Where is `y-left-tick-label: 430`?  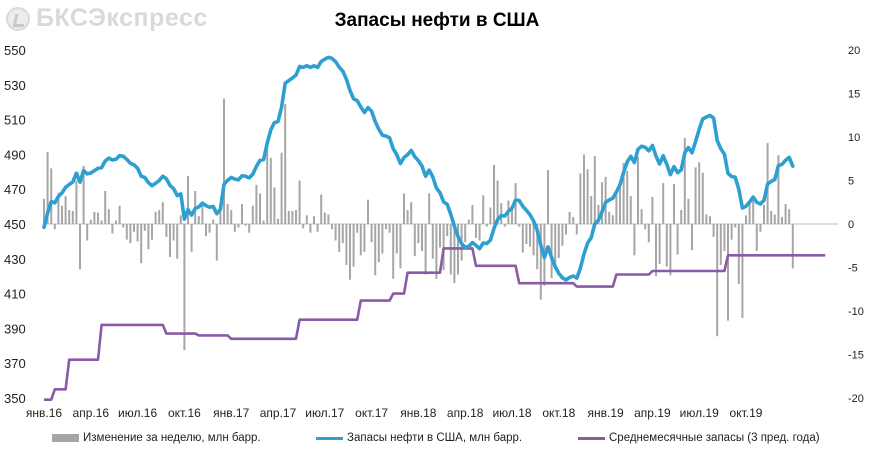
y-left-tick-label: 430 is located at coordinates (15, 259).